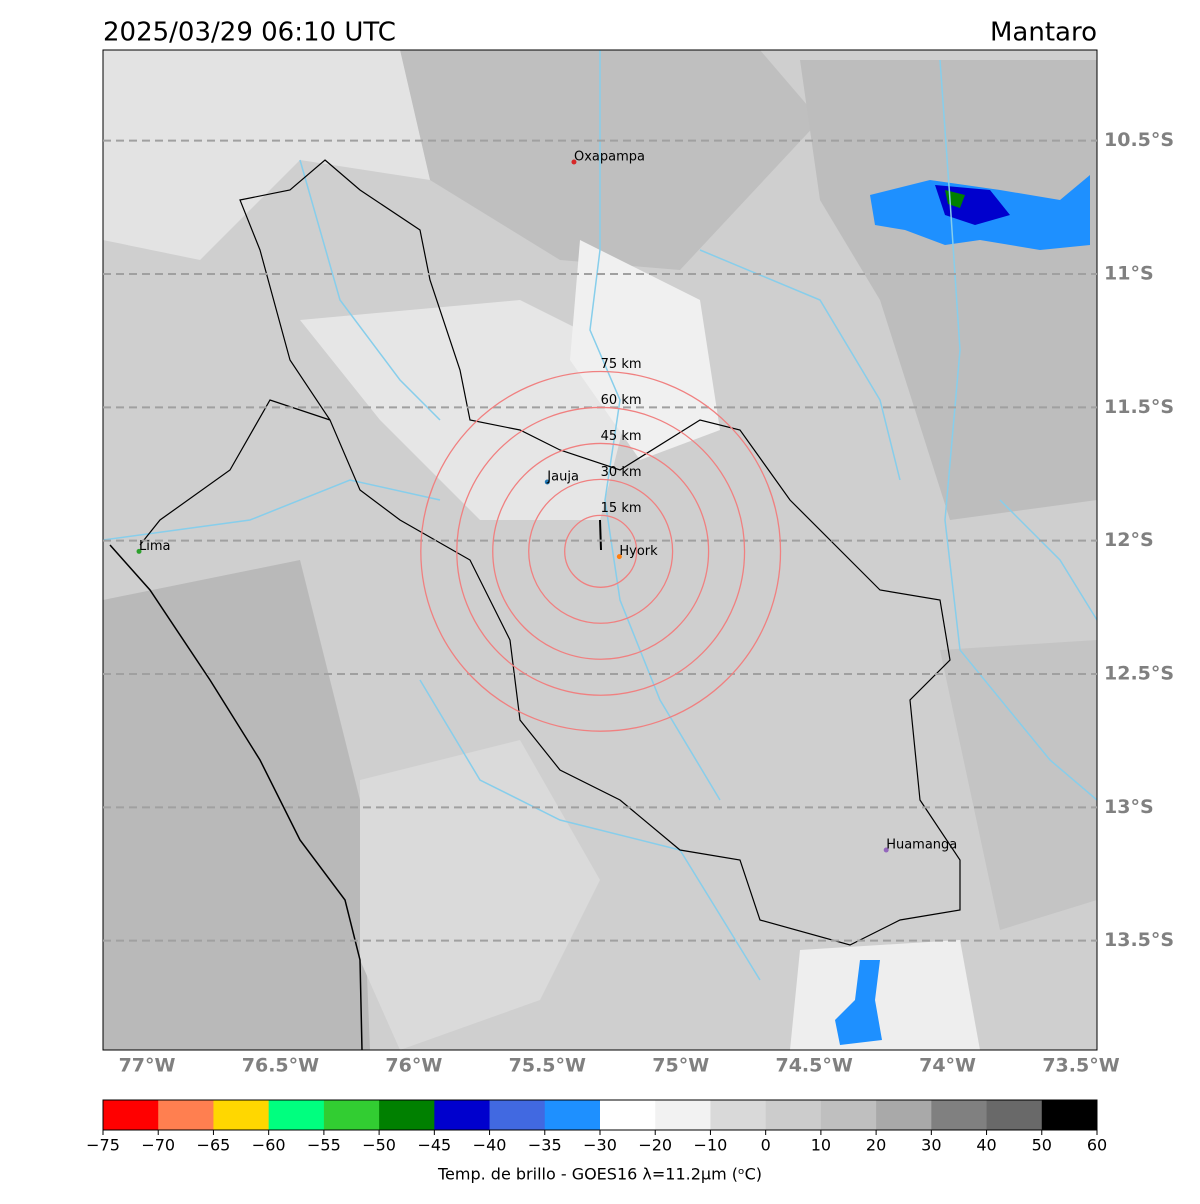 The image size is (1200, 1204). What do you see at coordinates (249, 33) in the screenshot?
I see `title: 2025/03/29 06:10 UTC` at bounding box center [249, 33].